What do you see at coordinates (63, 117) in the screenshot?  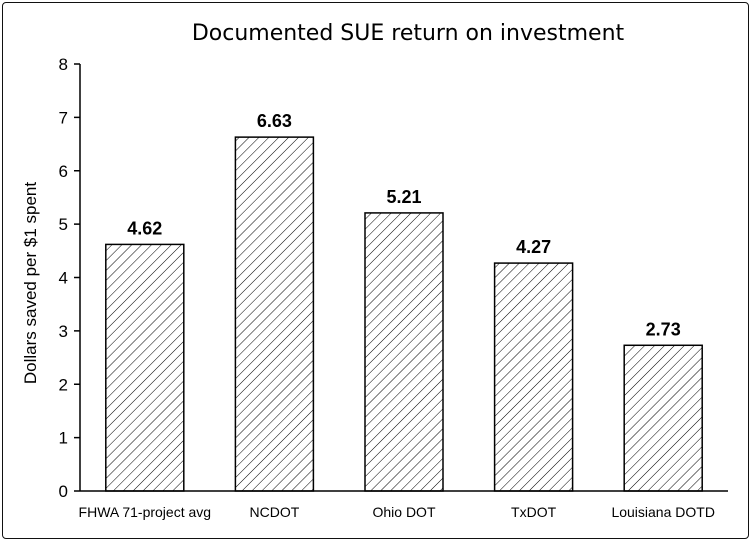 I see `y-tick-label: 7` at bounding box center [63, 117].